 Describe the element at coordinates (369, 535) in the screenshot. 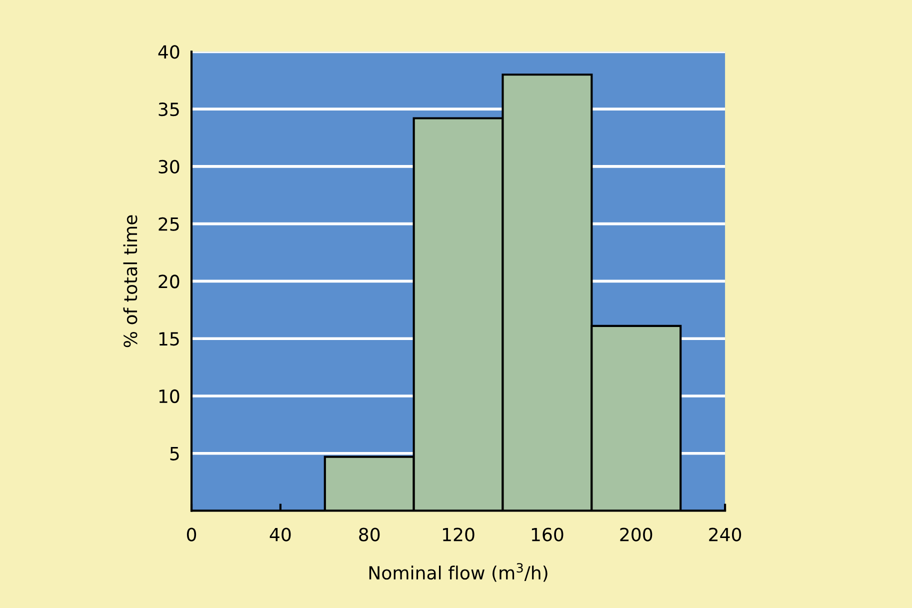

I see `x-tick-label: 80` at that location.